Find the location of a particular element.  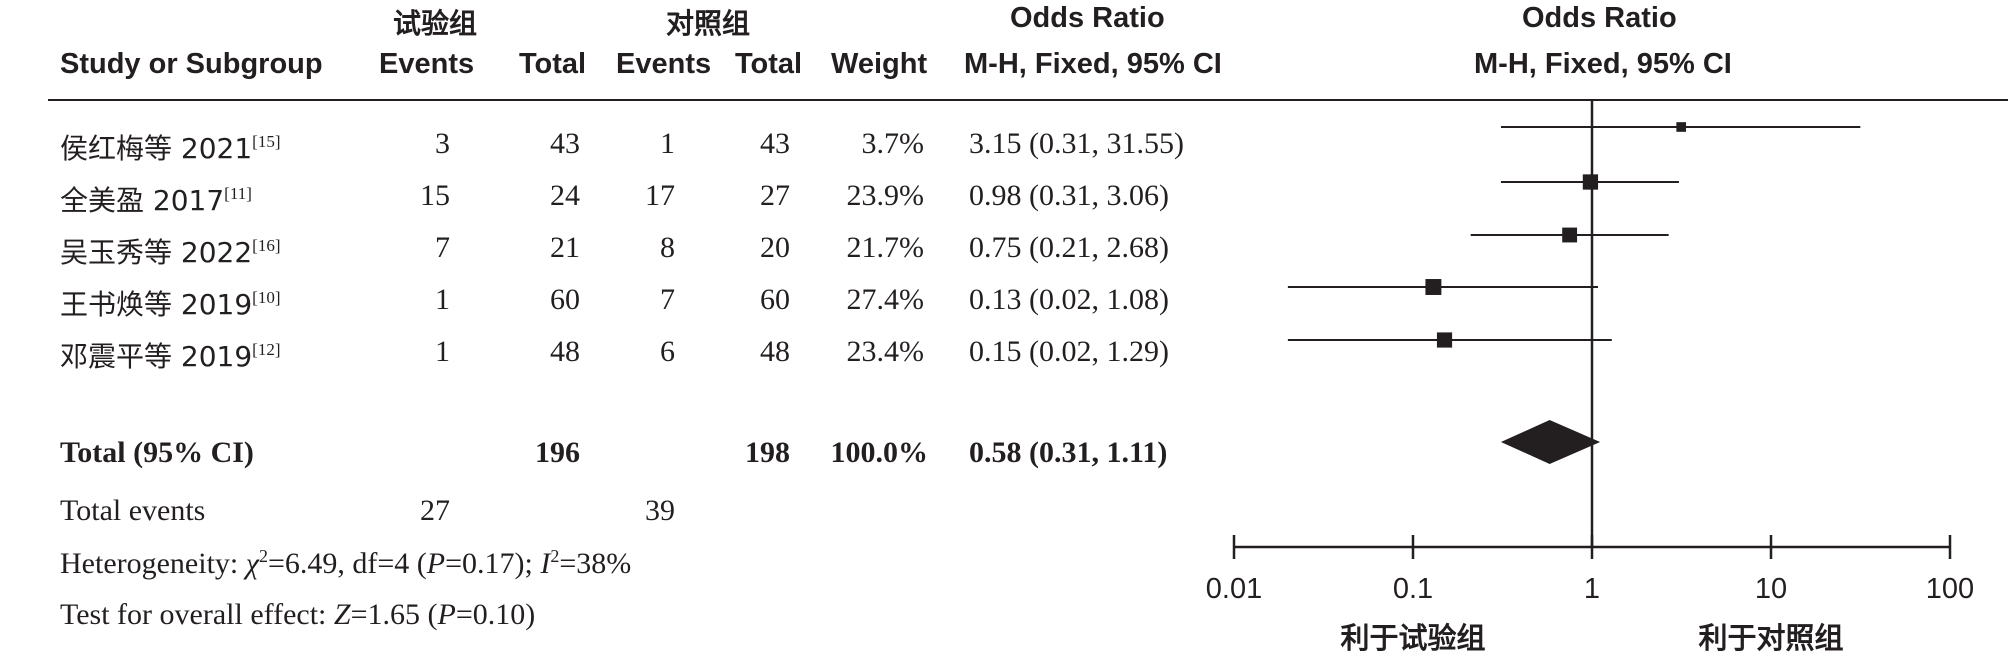

study-name: 王书焕等 2019[10] is located at coordinates (170, 304).